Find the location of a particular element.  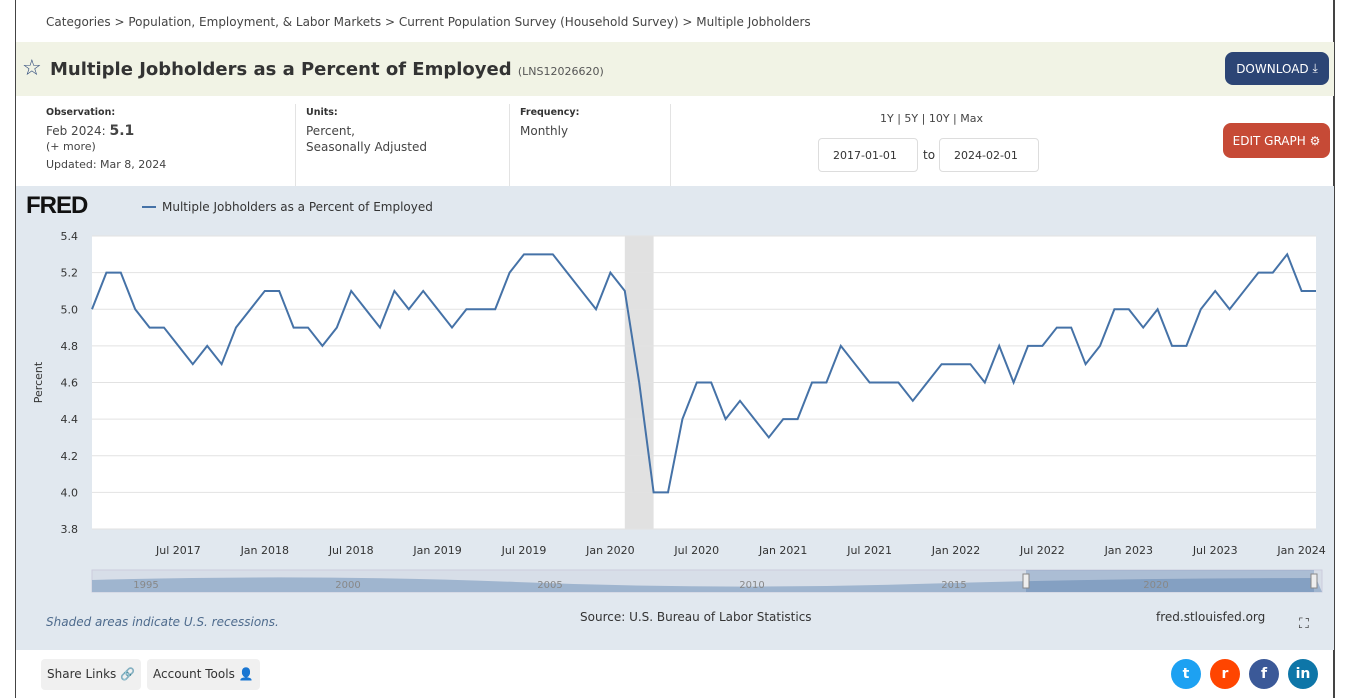

more-link: (+ more) is located at coordinates (71, 146).